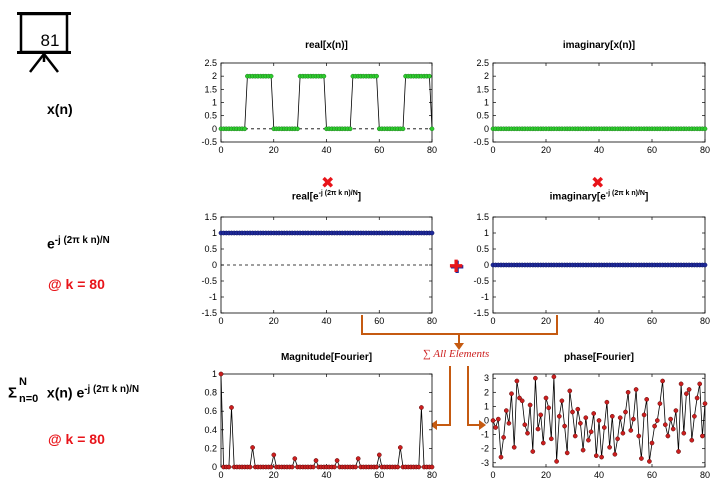 Image resolution: width=713 pixels, height=489 pixels. I want to click on sum-lower-limit: n=0, so click(29, 399).